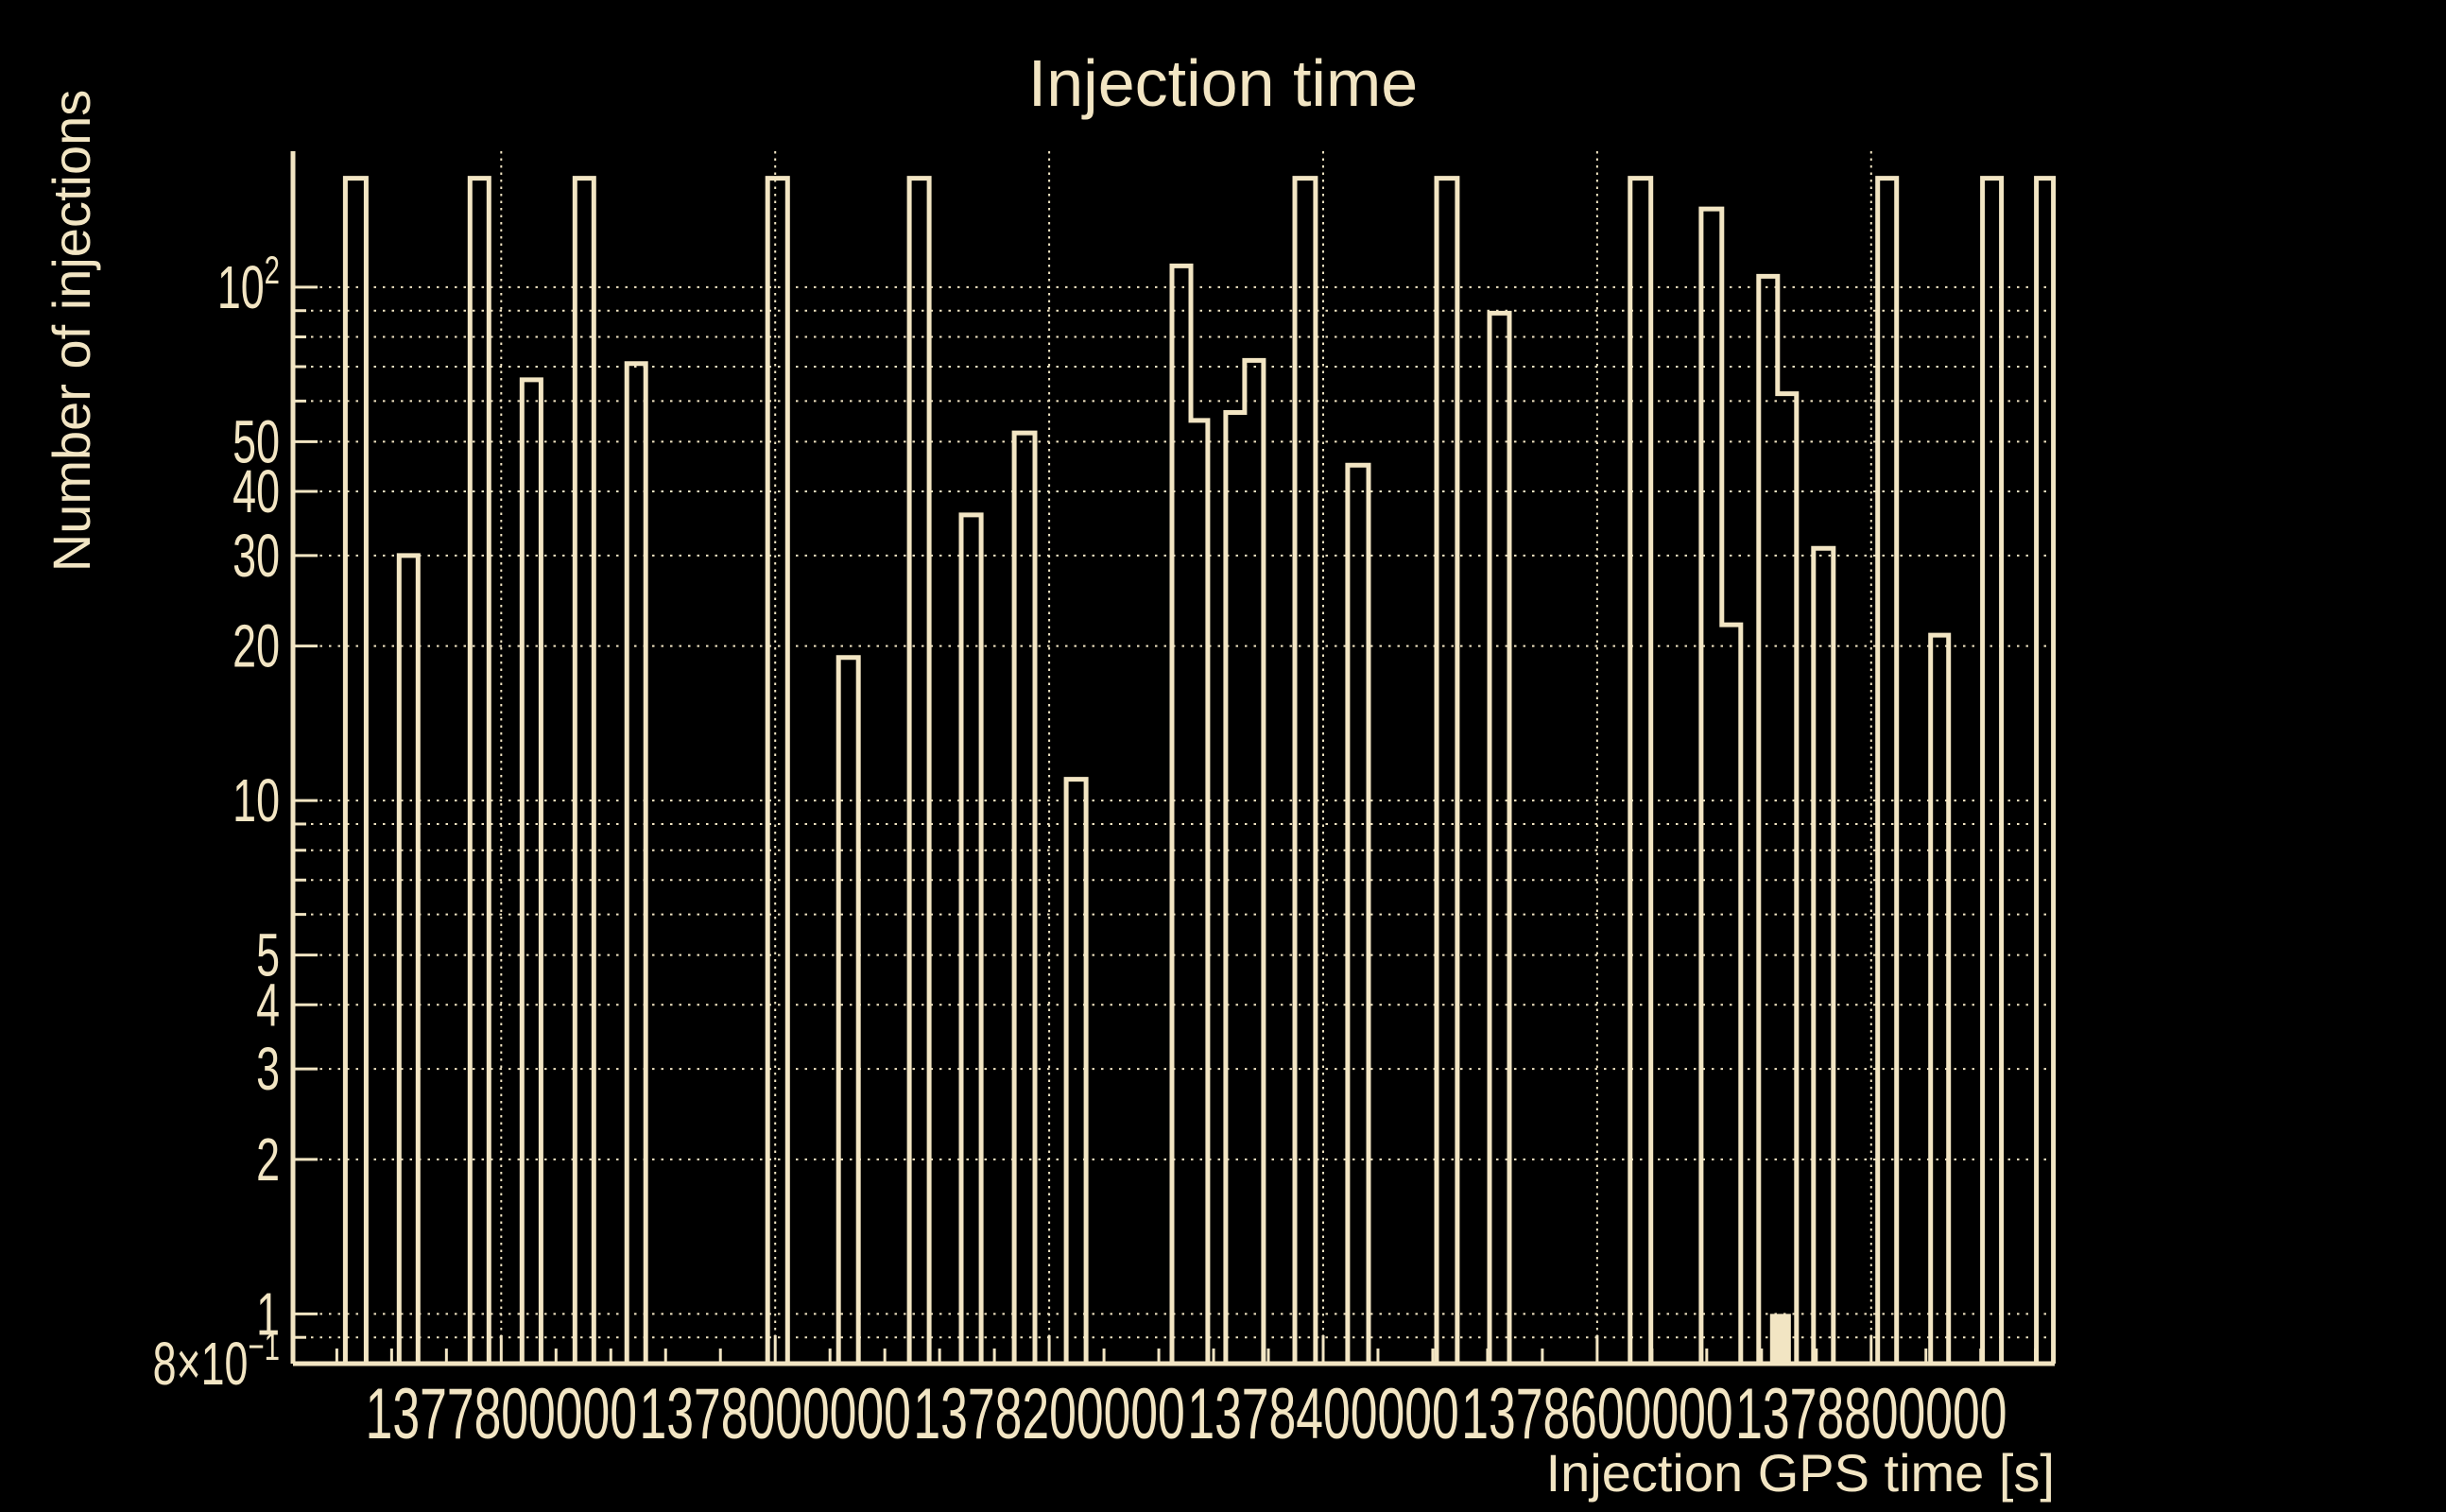 The image size is (2446, 1512). What do you see at coordinates (502, 1413) in the screenshot?
I see `x-tick-label: 1377800000` at bounding box center [502, 1413].